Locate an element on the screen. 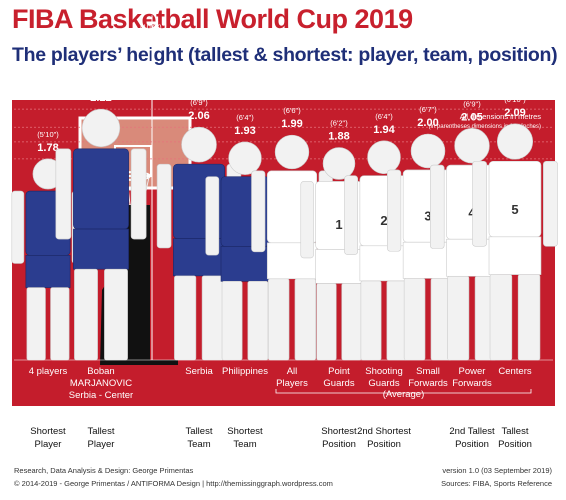  height-ft-label: (5'10") is located at coordinates (48, 134).